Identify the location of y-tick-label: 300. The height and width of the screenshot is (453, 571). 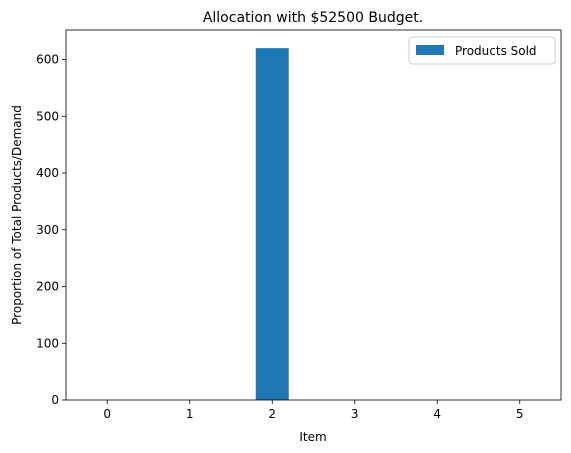
(47, 230).